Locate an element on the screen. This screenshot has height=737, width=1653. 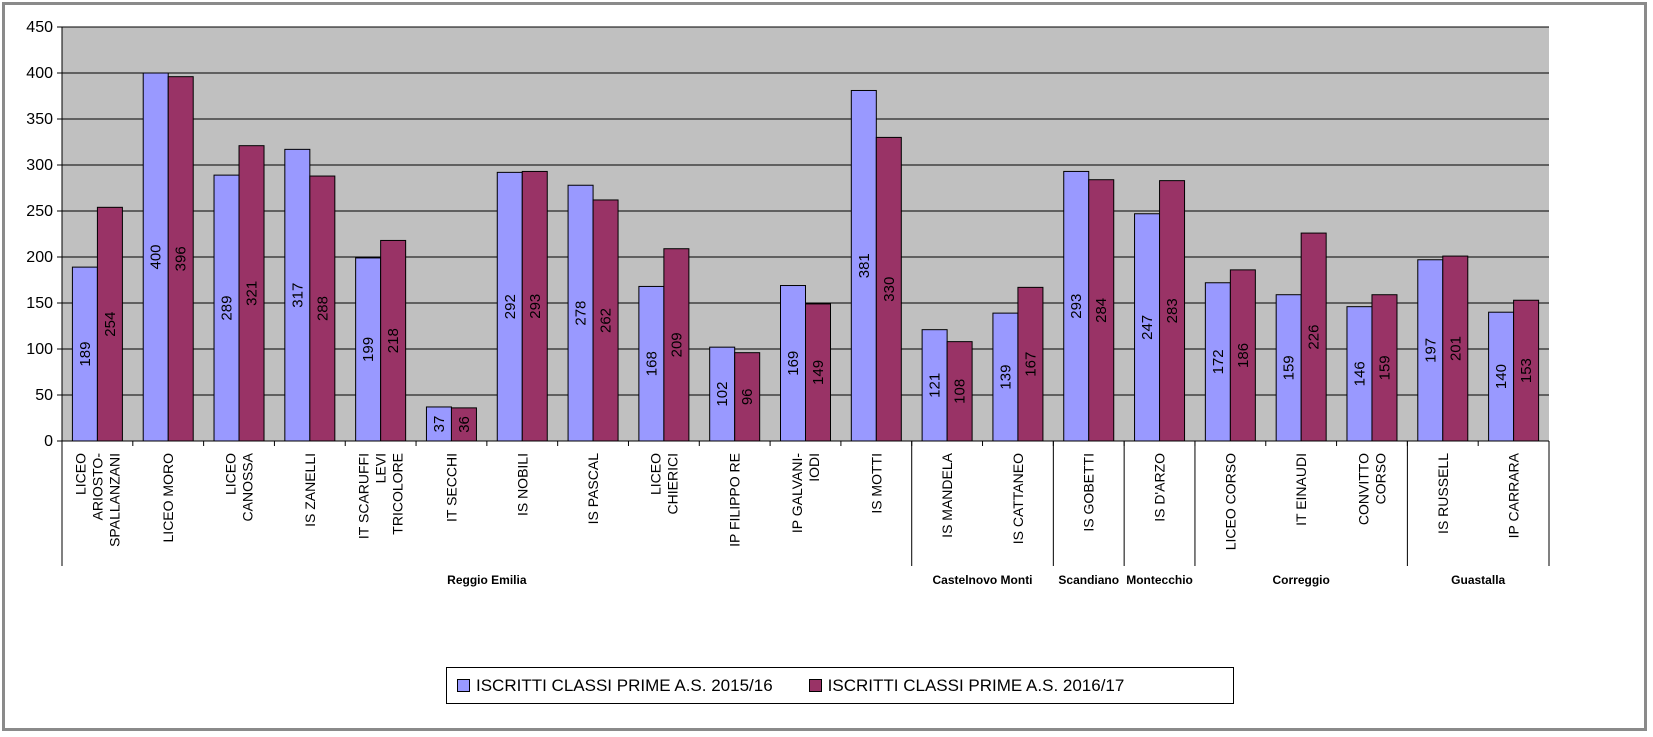
x-category-label: CHIERICI is located at coordinates (672, 483).